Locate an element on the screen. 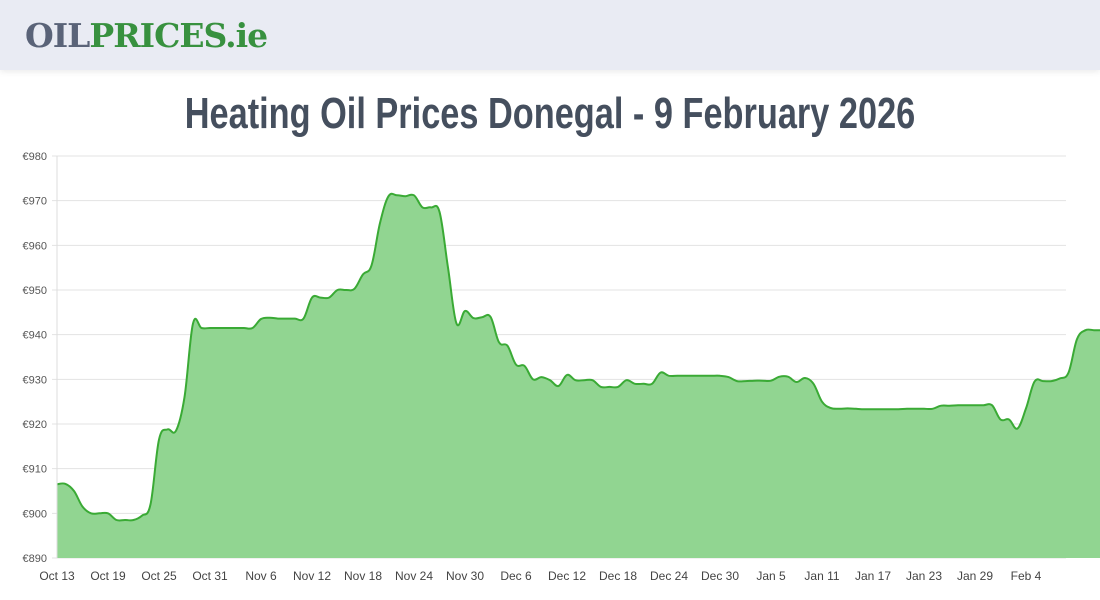  logo-prices-text: PRICES.ie is located at coordinates (178, 35).